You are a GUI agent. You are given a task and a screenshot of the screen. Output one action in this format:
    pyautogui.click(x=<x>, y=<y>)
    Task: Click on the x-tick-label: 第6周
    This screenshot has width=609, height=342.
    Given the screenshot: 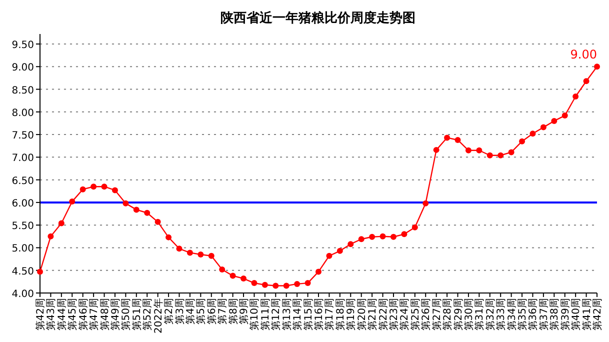 What is the action you would take?
    pyautogui.click(x=212, y=311)
    